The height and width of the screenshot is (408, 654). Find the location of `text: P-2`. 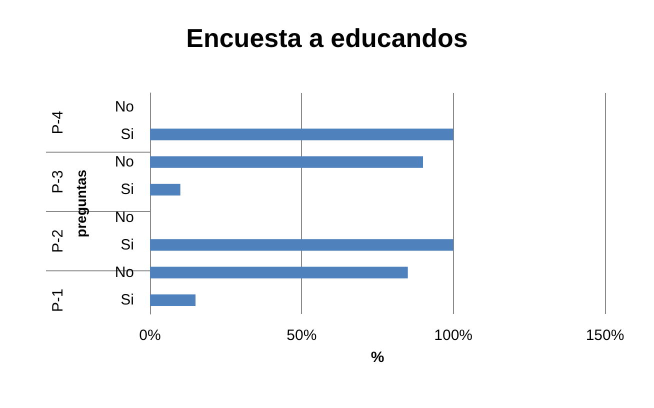

text: P-2 is located at coordinates (58, 241).